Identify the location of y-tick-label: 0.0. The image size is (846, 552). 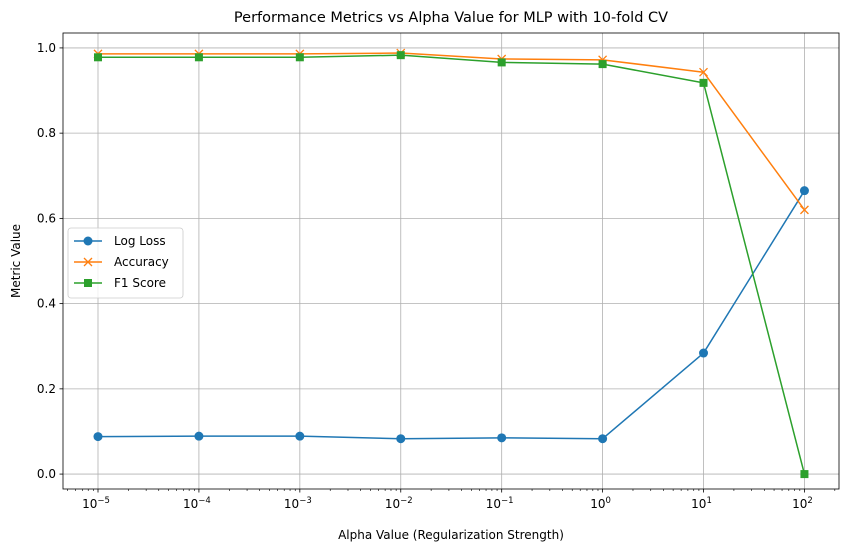
(46, 474).